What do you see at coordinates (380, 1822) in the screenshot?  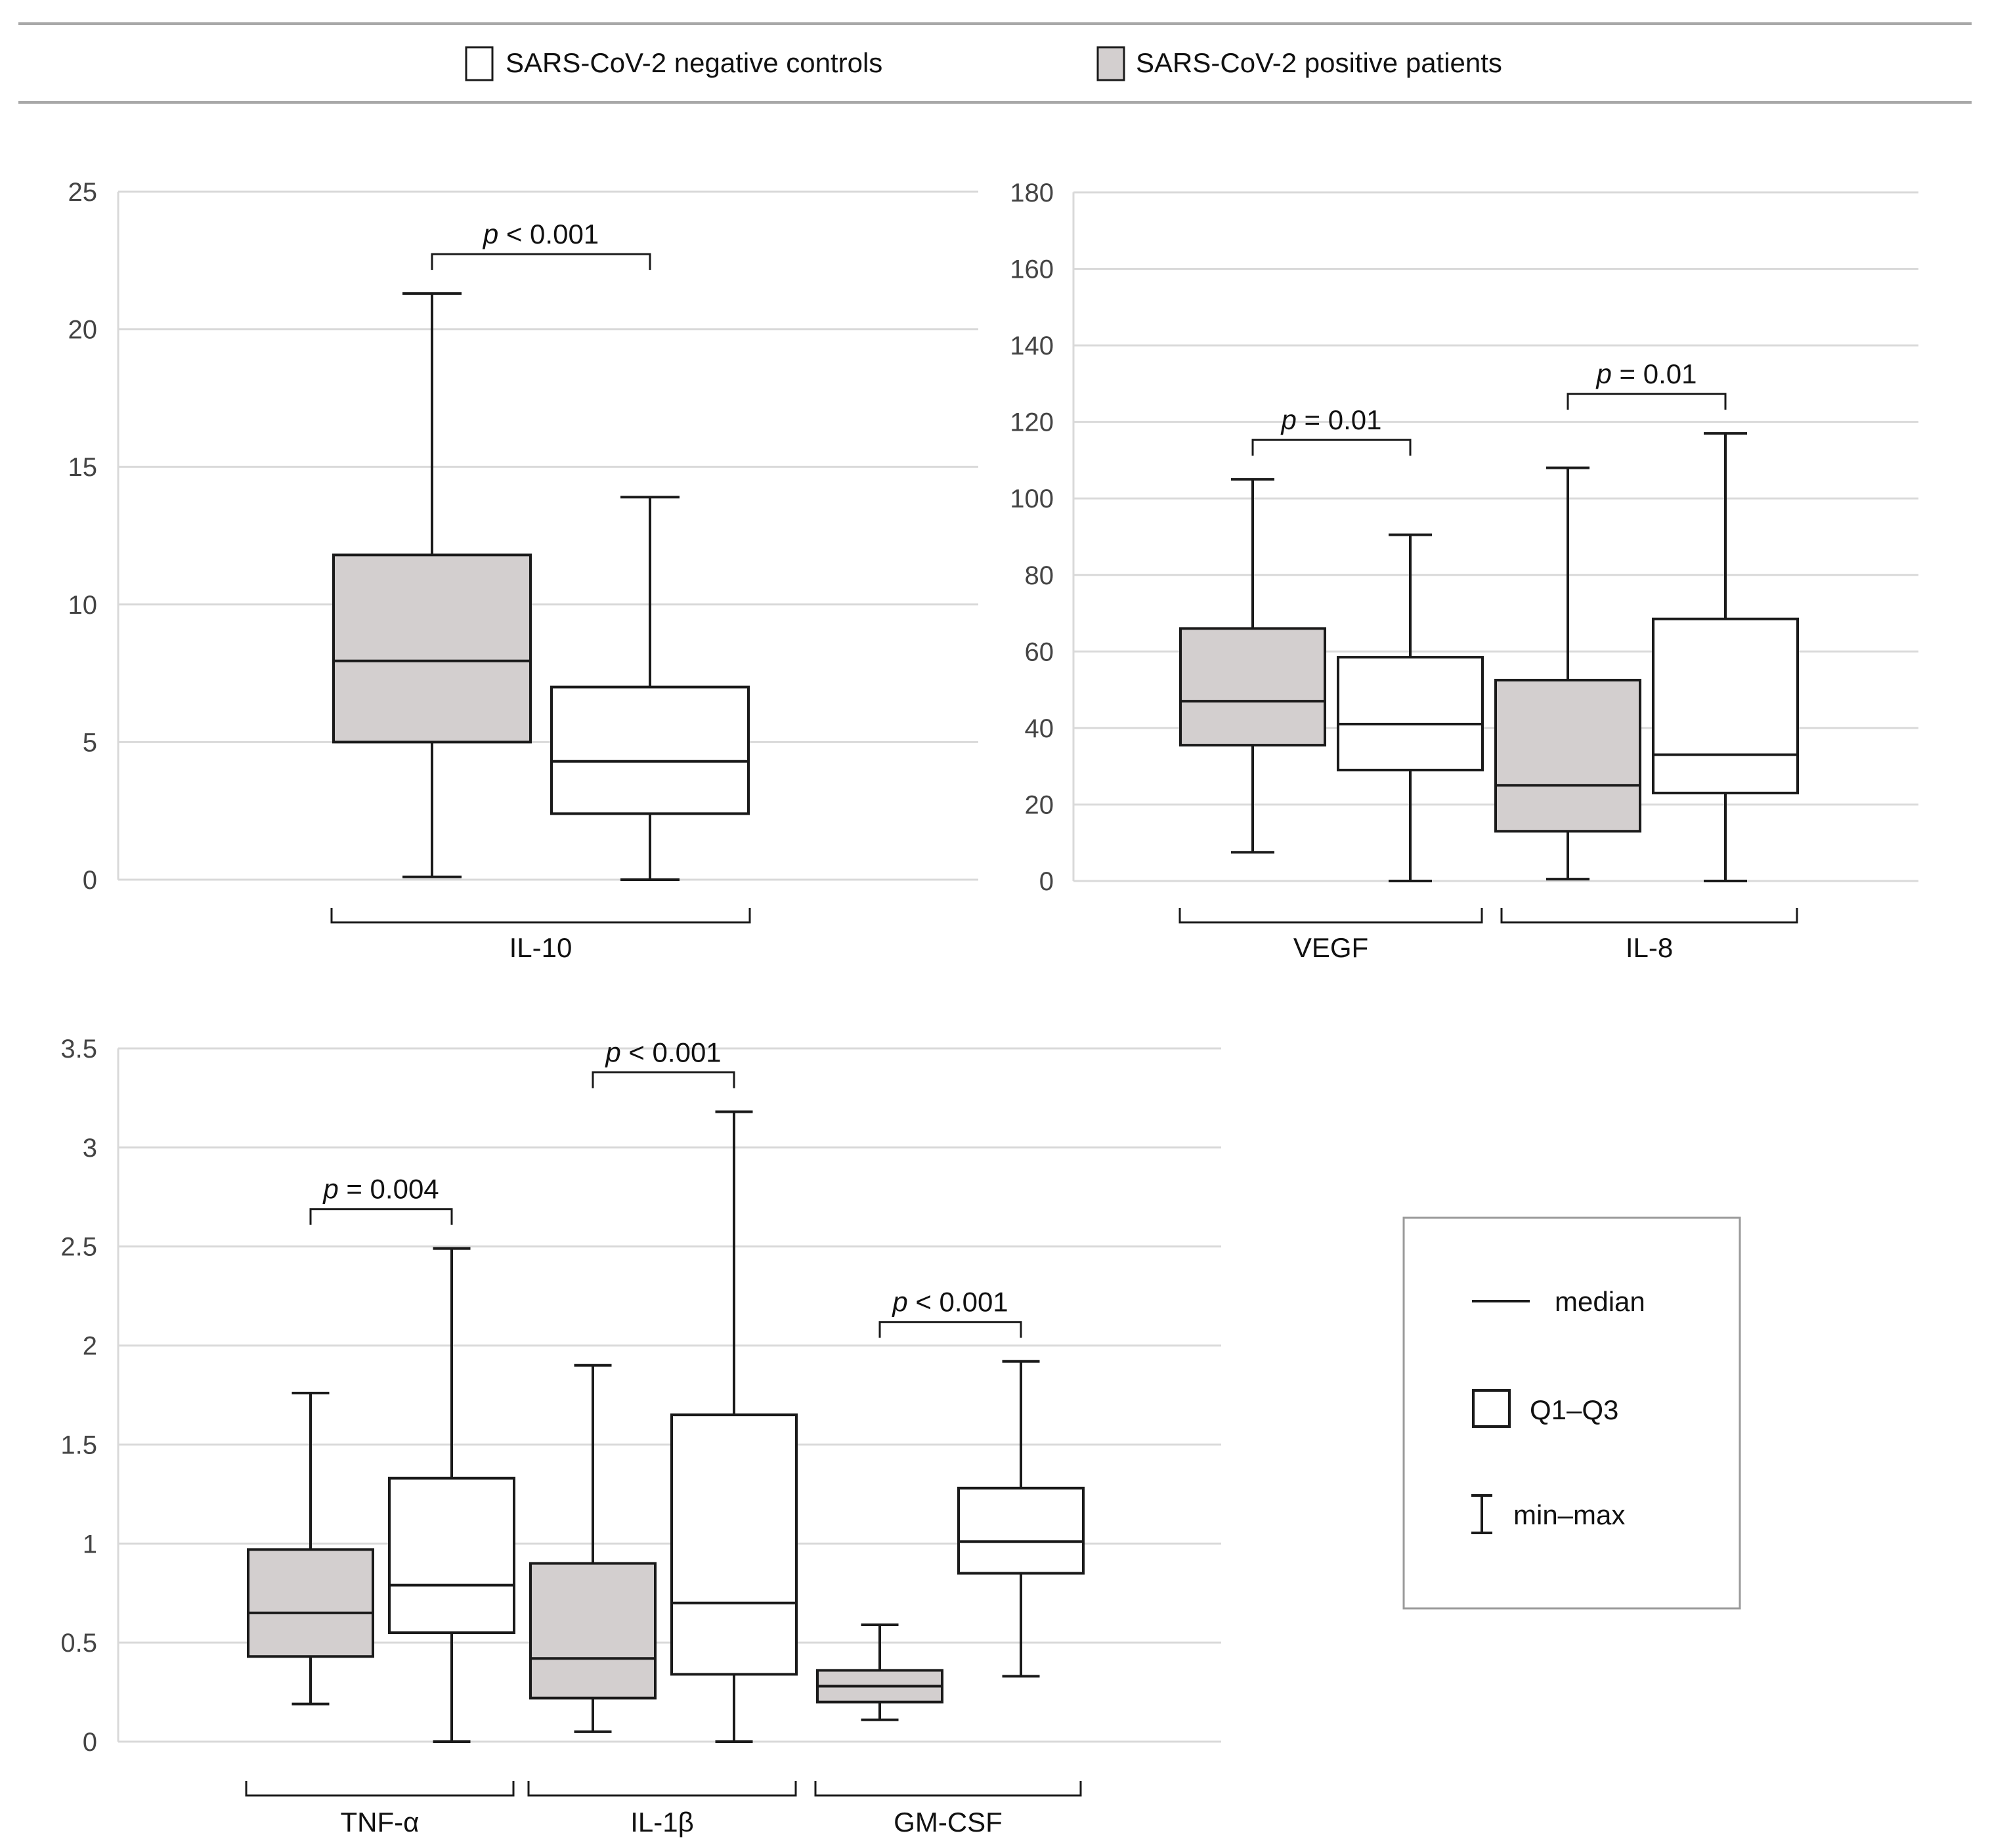 I see `category-label: TNF-α` at bounding box center [380, 1822].